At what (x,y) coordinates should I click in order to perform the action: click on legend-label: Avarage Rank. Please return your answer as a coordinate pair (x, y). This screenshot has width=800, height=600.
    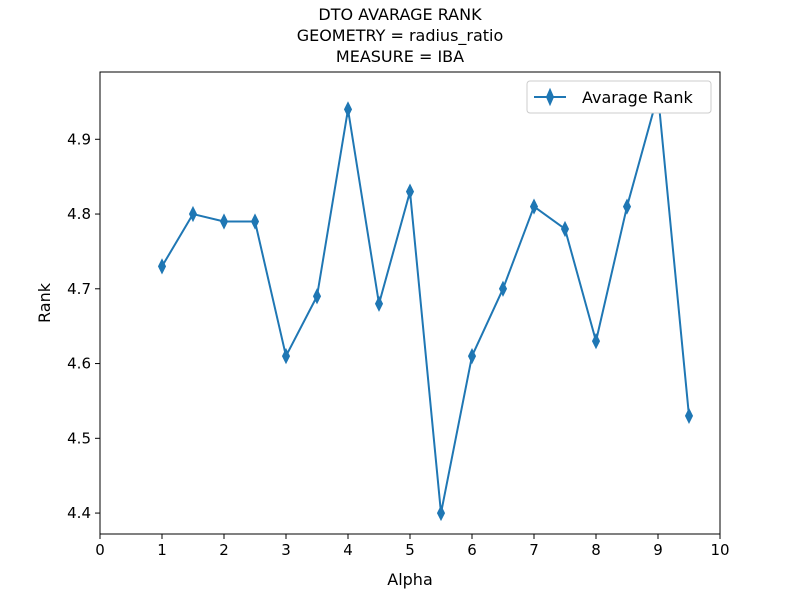
    Looking at the image, I should click on (637, 97).